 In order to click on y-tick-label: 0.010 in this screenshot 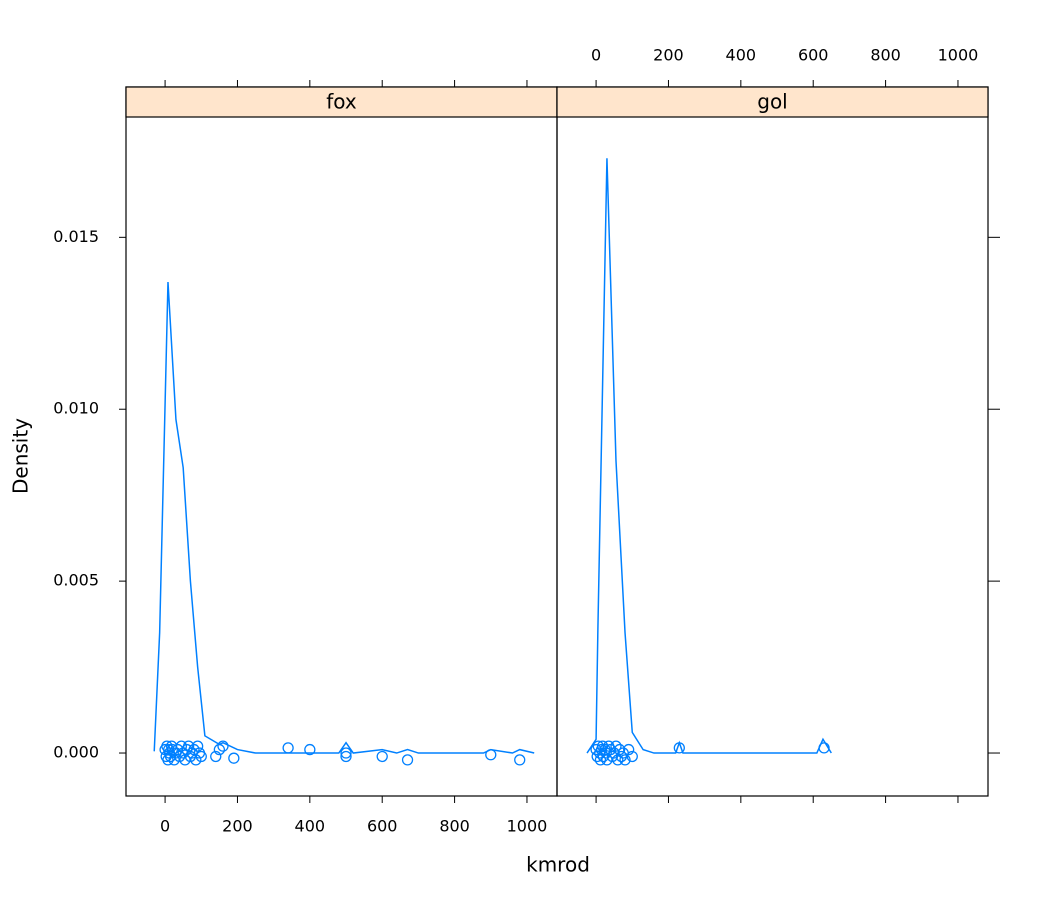, I will do `click(76, 408)`.